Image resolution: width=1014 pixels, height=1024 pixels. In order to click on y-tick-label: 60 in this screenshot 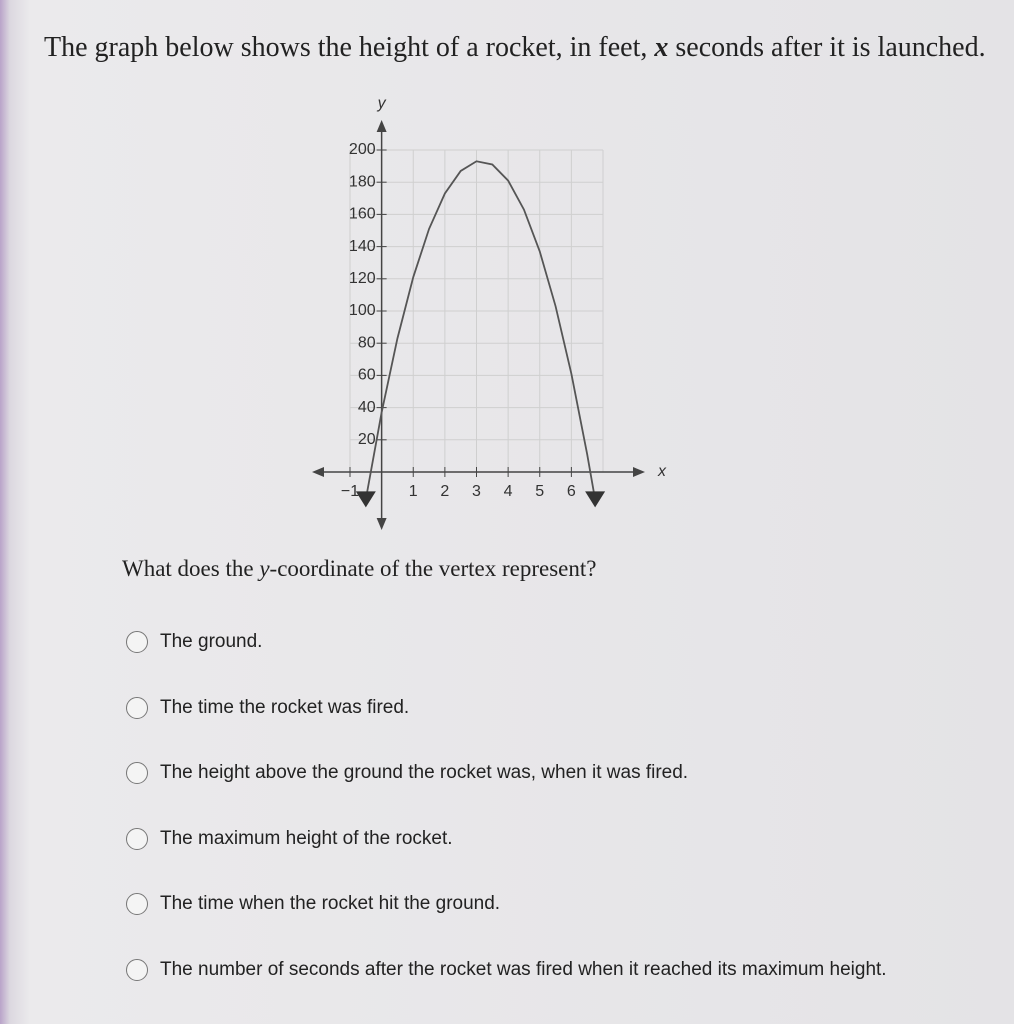, I will do `click(367, 375)`.